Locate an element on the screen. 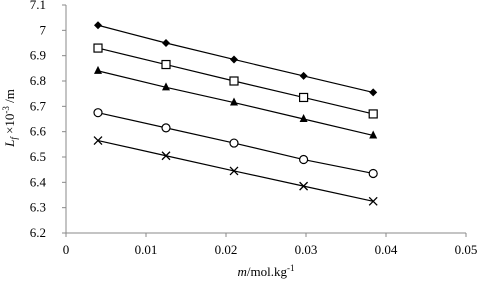 The height and width of the screenshot is (283, 484). y-tick-label: 6.3 is located at coordinates (38, 207).